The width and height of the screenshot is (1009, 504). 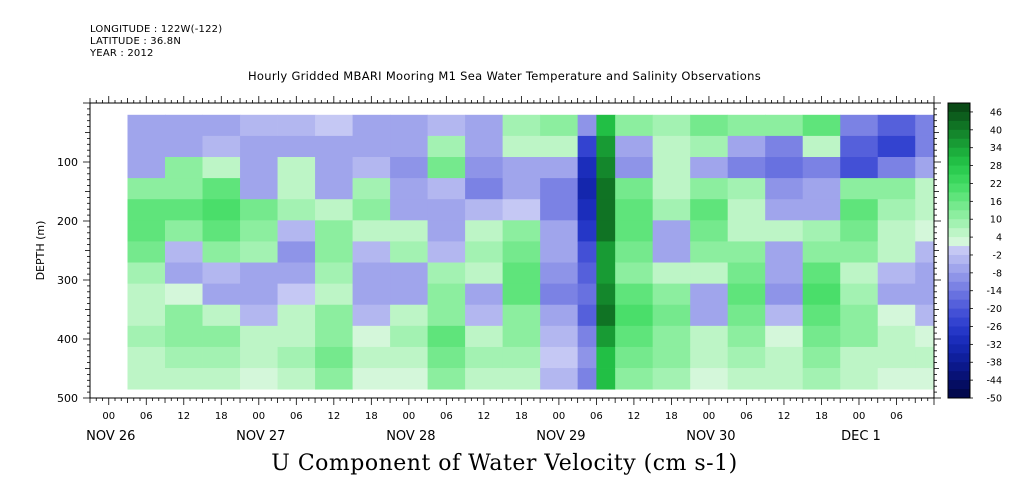 I want to click on colorbar-tick-label: 4, so click(x=999, y=238).